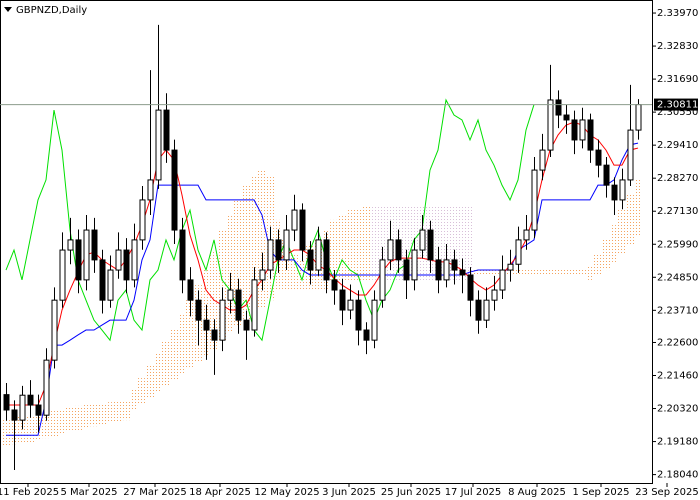  What do you see at coordinates (677, 145) in the screenshot?
I see `y-tick-label: 2.29410` at bounding box center [677, 145].